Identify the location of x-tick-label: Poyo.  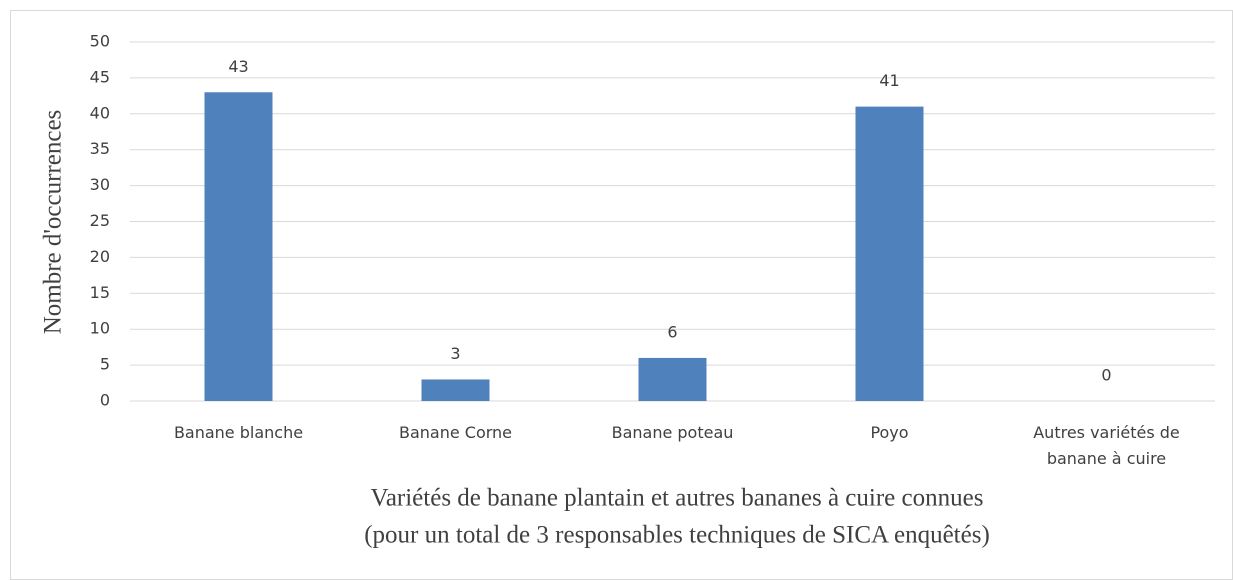
(889, 432).